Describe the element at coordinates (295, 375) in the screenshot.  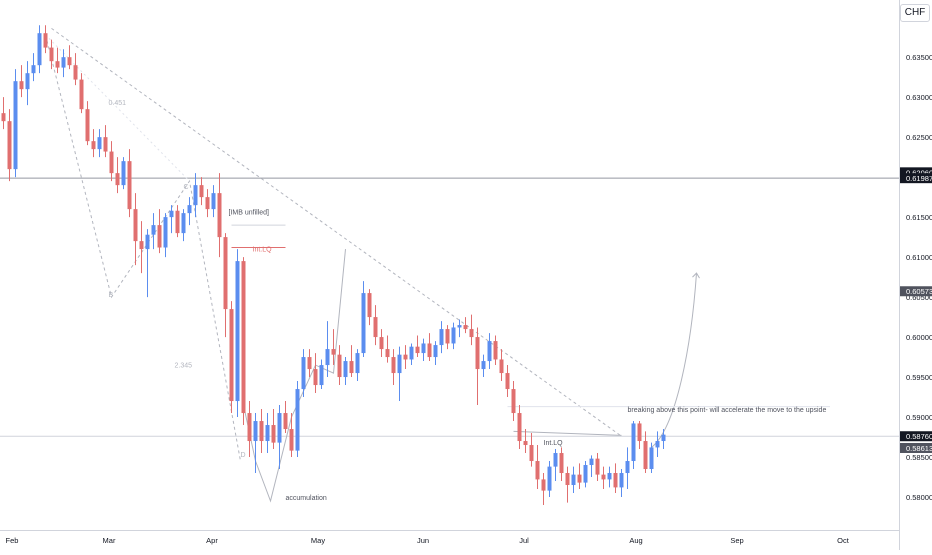
I see `accumulation-path` at that location.